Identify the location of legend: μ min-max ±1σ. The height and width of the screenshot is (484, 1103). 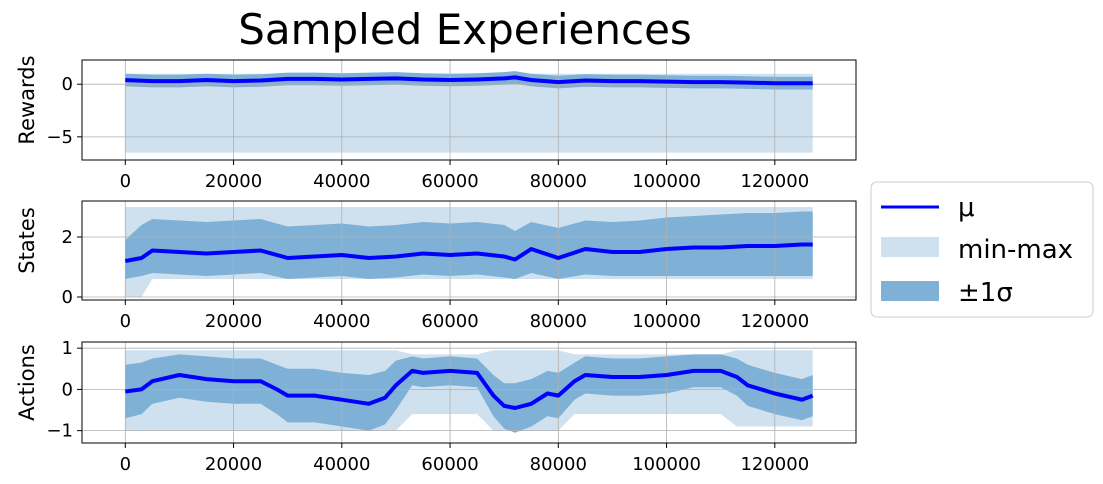
(982, 249).